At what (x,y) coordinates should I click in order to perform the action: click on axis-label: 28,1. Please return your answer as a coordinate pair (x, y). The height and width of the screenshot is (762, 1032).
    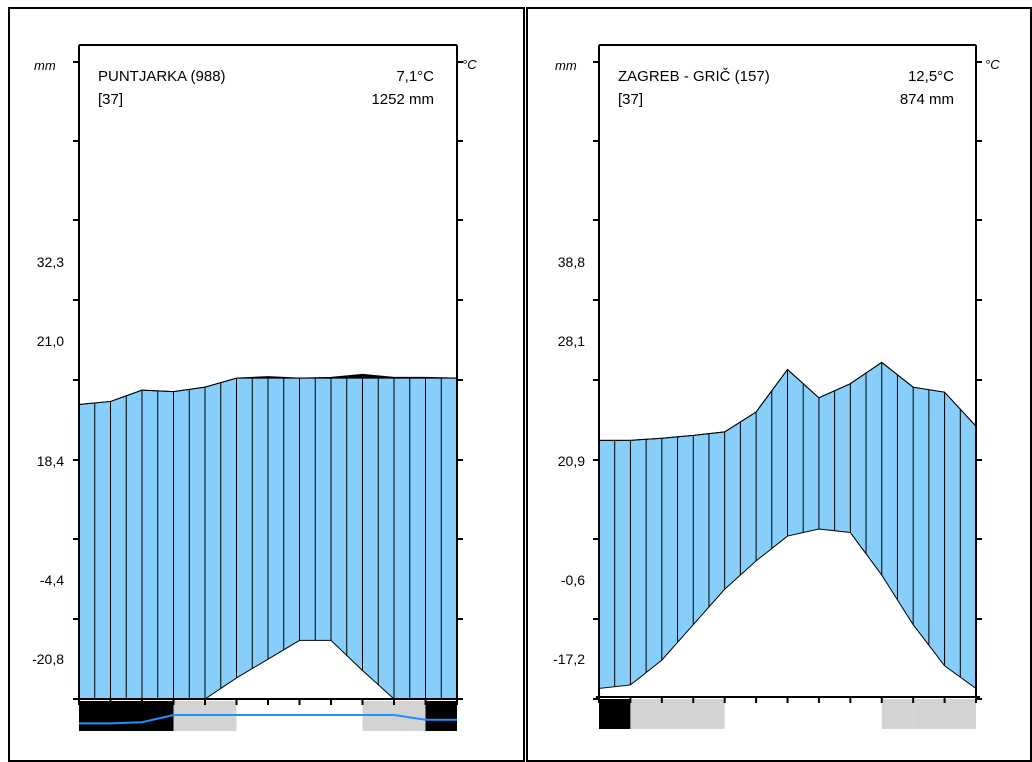
    Looking at the image, I should click on (571, 341).